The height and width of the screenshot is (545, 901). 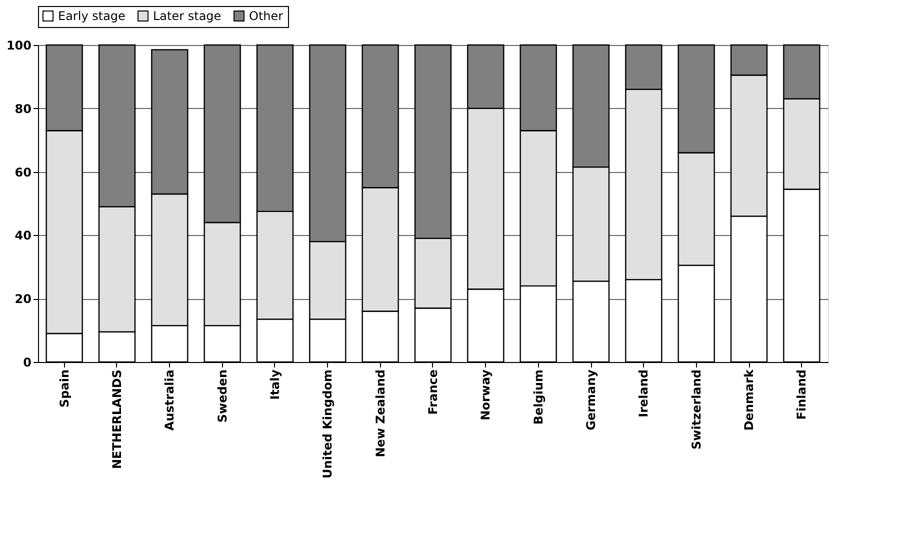 I want to click on x-tick-label: United Kingdom, so click(x=327, y=424).